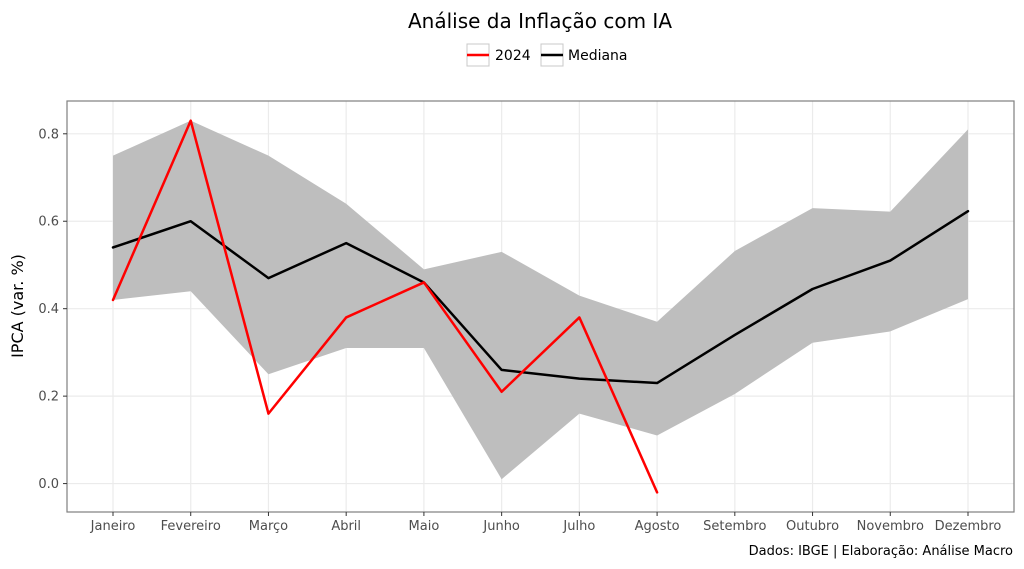 This screenshot has width=1024, height=569. I want to click on x-tick-label: Janeiro, so click(113, 526).